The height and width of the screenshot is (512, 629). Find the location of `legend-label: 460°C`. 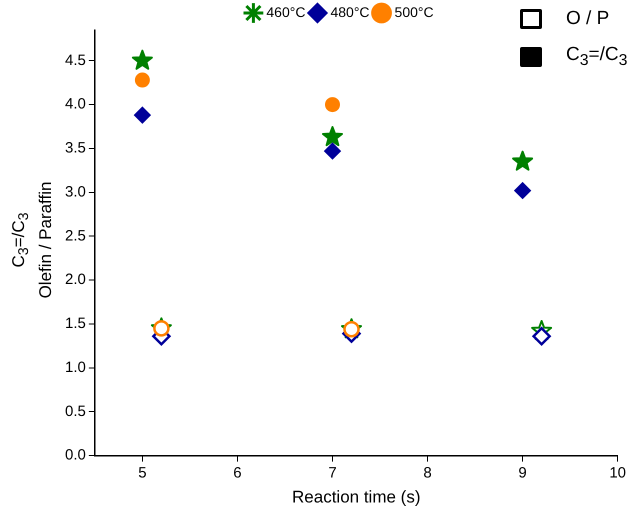

legend-label: 460°C is located at coordinates (286, 12).